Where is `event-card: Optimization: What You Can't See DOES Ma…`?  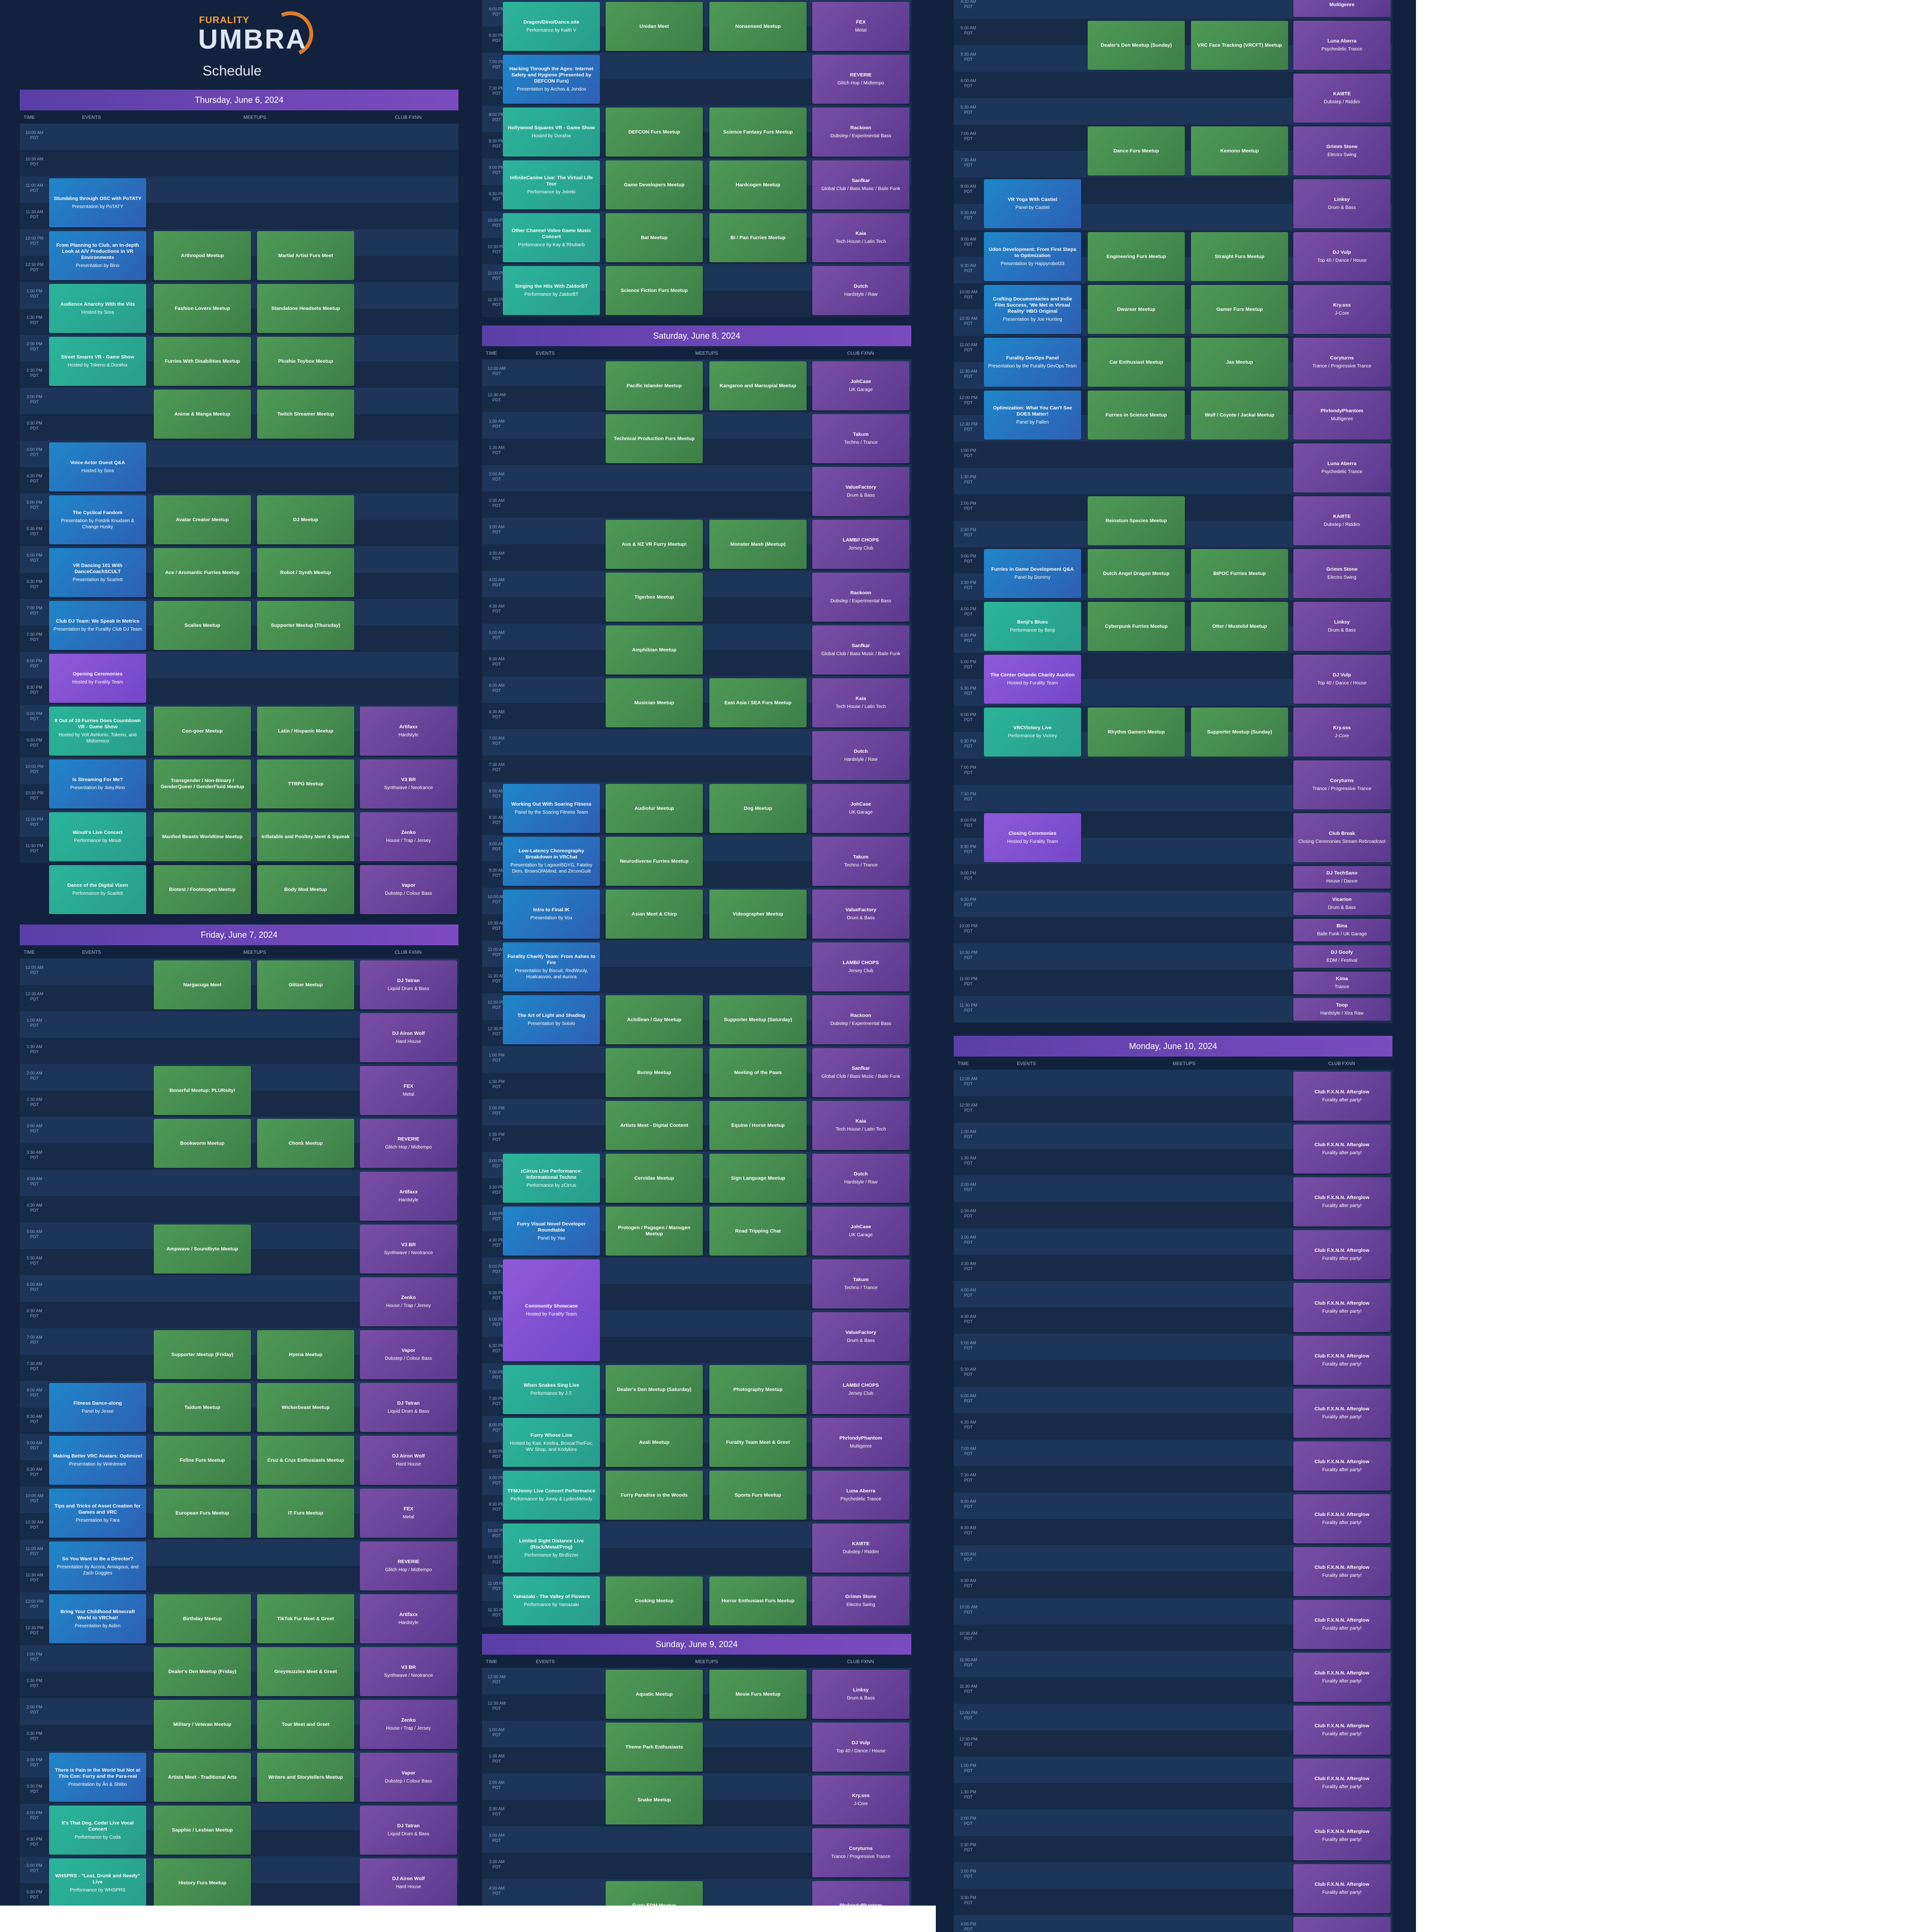
event-card: Optimization: What You Can't See DOES Ma… is located at coordinates (1032, 415).